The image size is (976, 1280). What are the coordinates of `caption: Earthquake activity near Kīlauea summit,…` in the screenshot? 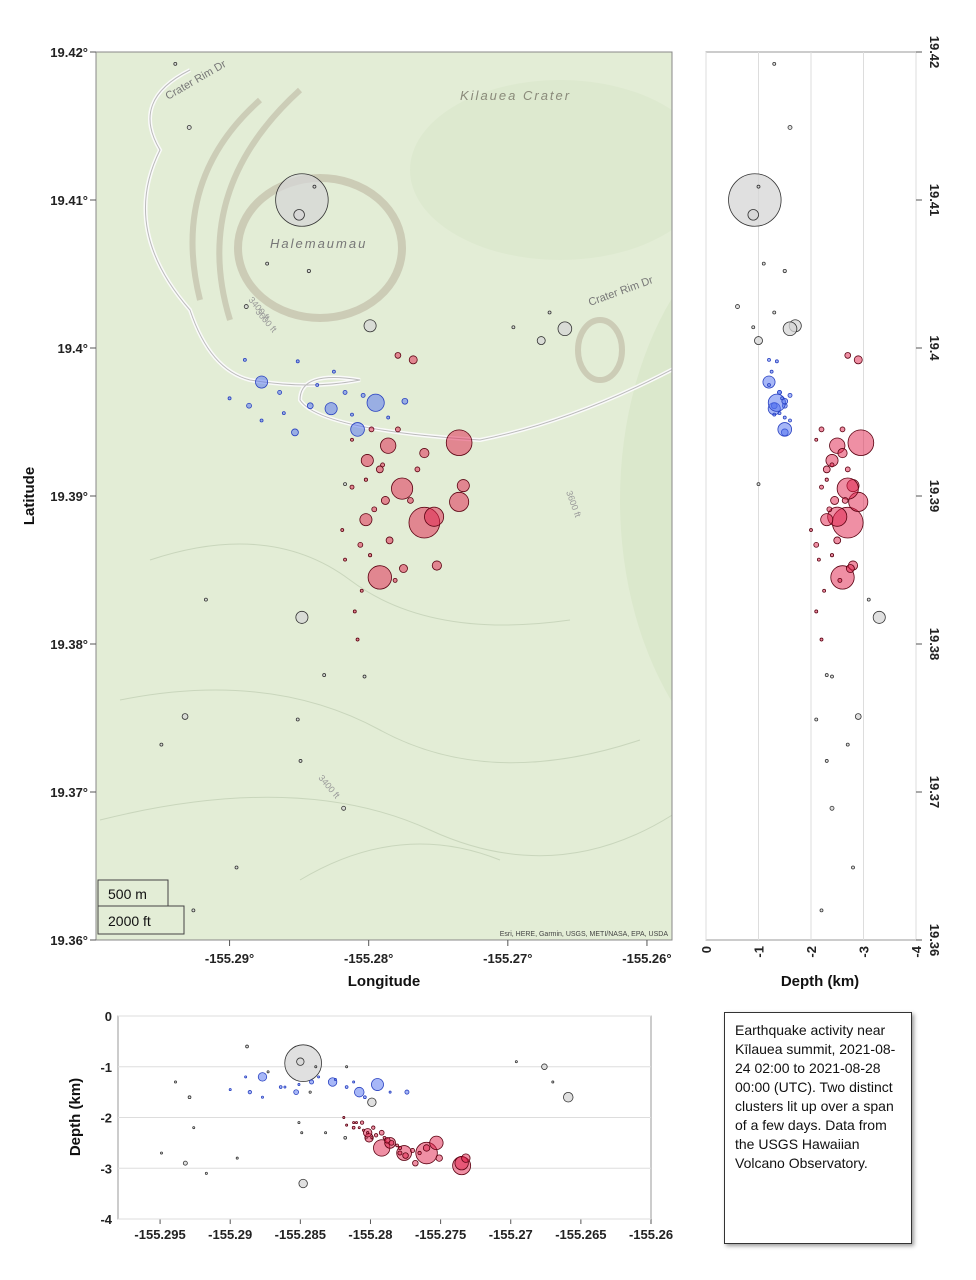 It's located at (818, 1128).